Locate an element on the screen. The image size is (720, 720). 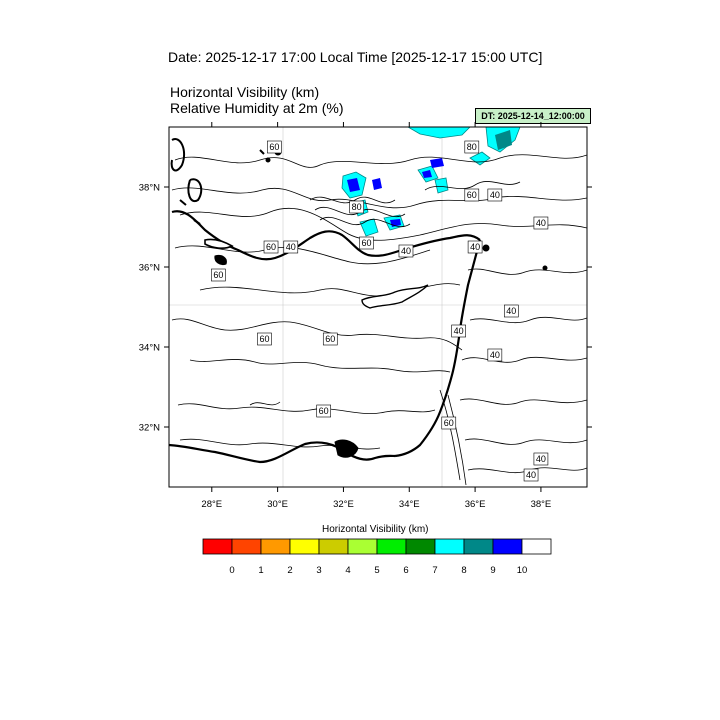
legend-label: 10 is located at coordinates (522, 570).